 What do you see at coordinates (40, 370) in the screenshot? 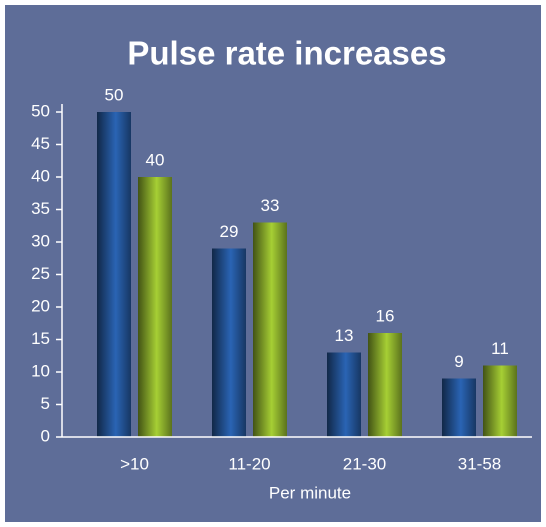
I see `y-tick-label: 10` at bounding box center [40, 370].